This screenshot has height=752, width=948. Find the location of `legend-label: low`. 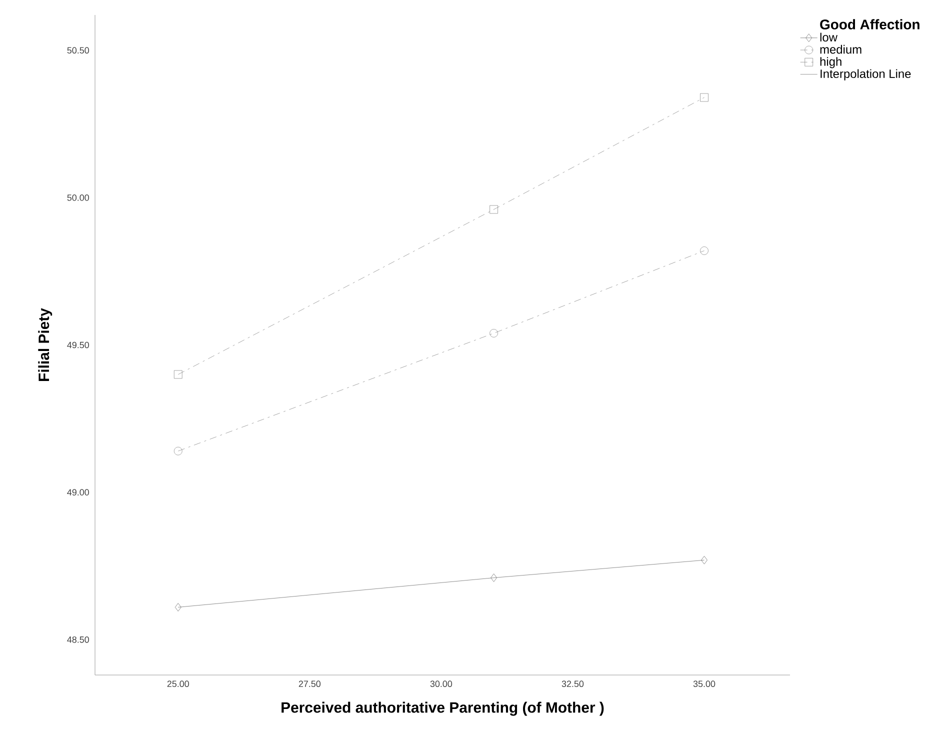

legend-label: low is located at coordinates (829, 37).